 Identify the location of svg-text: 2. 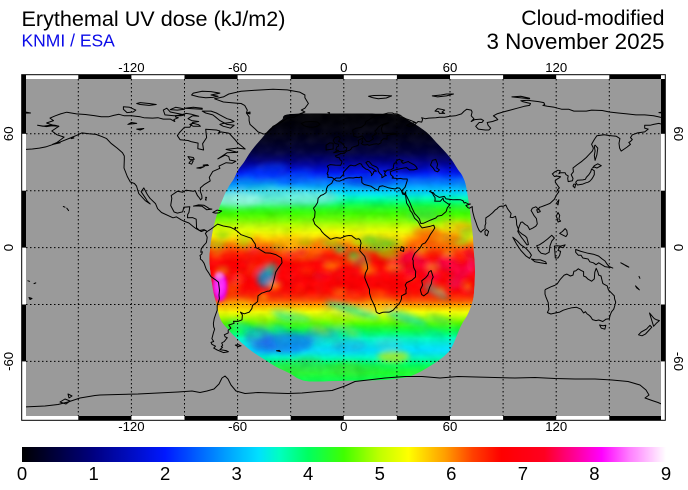
(165, 473).